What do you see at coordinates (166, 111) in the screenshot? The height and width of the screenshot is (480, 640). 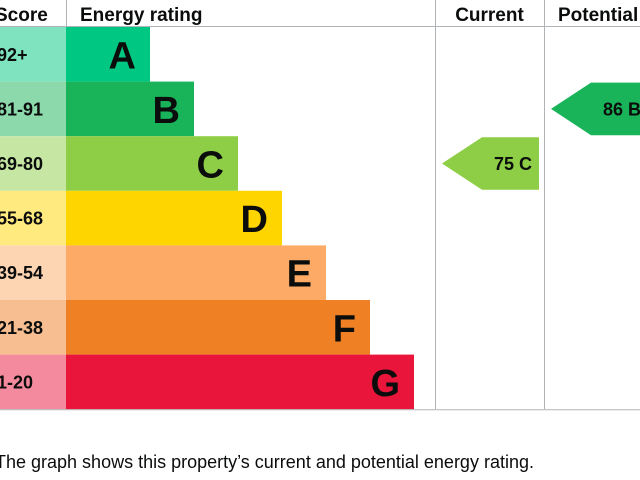 I see `band-letter-b: B` at bounding box center [166, 111].